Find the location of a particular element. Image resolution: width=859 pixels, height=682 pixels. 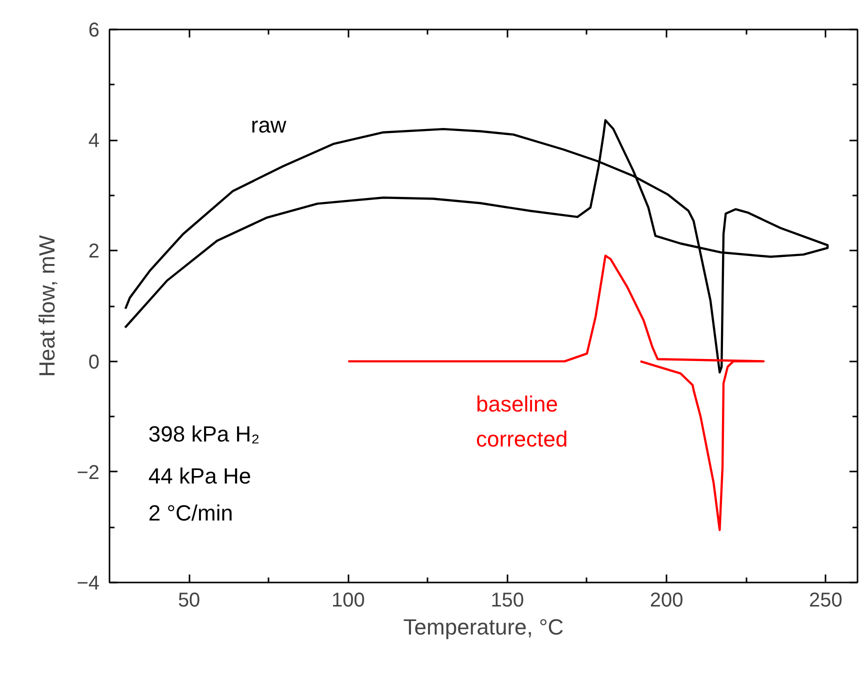

x-axis-title: Temperature, °C is located at coordinates (483, 627).